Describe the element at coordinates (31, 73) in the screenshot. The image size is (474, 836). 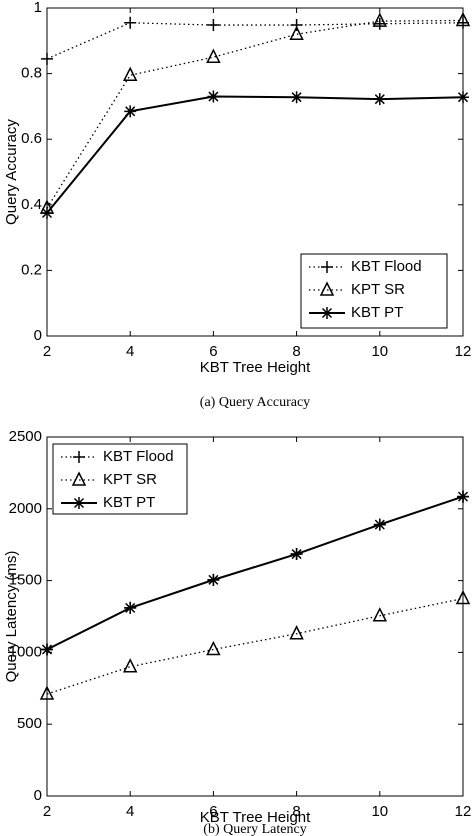
I see `y-tick-label: 0.8` at that location.